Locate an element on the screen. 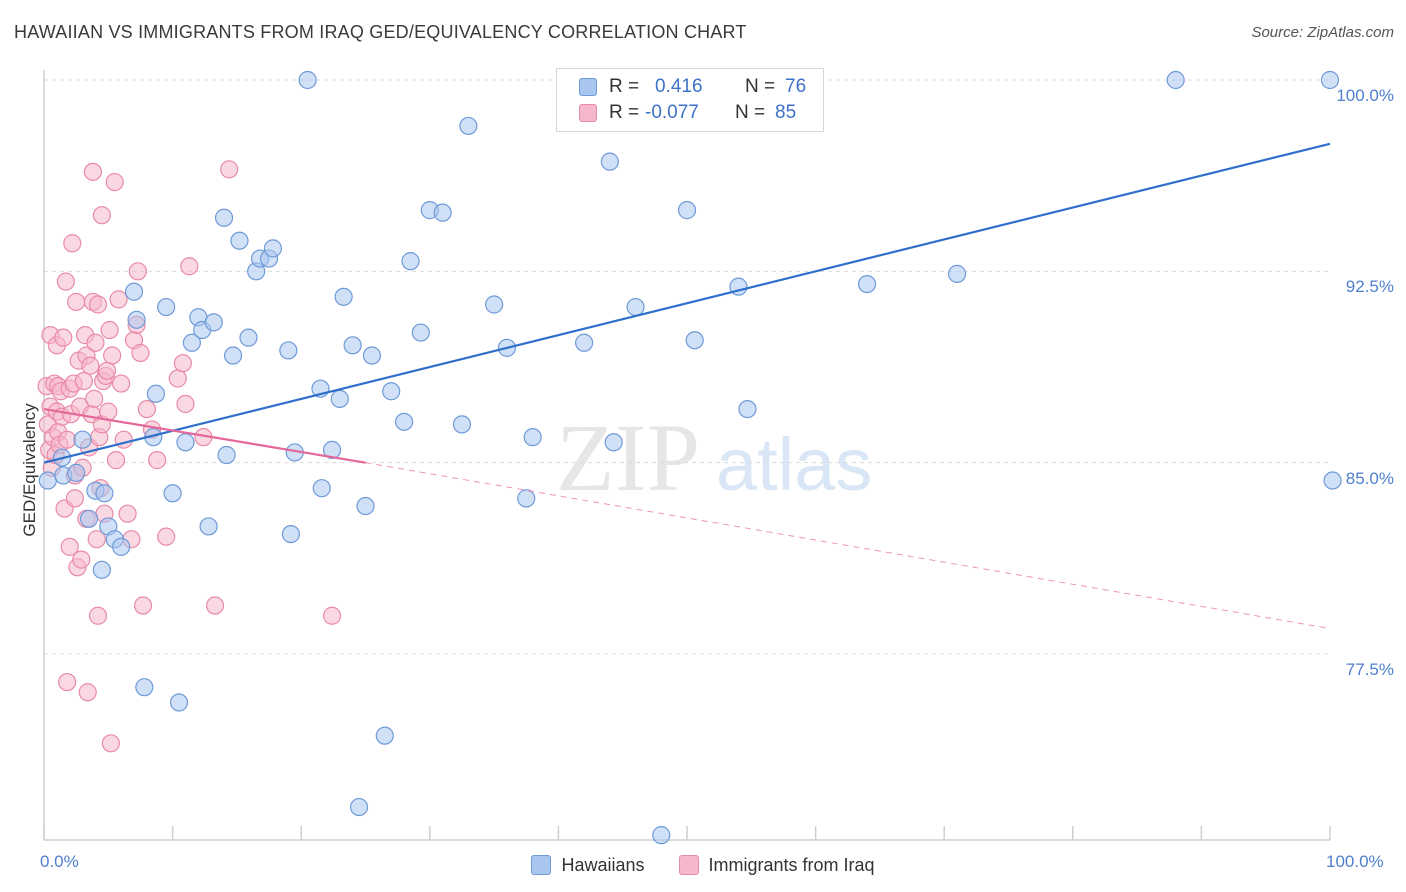 The image size is (1406, 892). series-immigrants-from-iraq is located at coordinates (189, 456).